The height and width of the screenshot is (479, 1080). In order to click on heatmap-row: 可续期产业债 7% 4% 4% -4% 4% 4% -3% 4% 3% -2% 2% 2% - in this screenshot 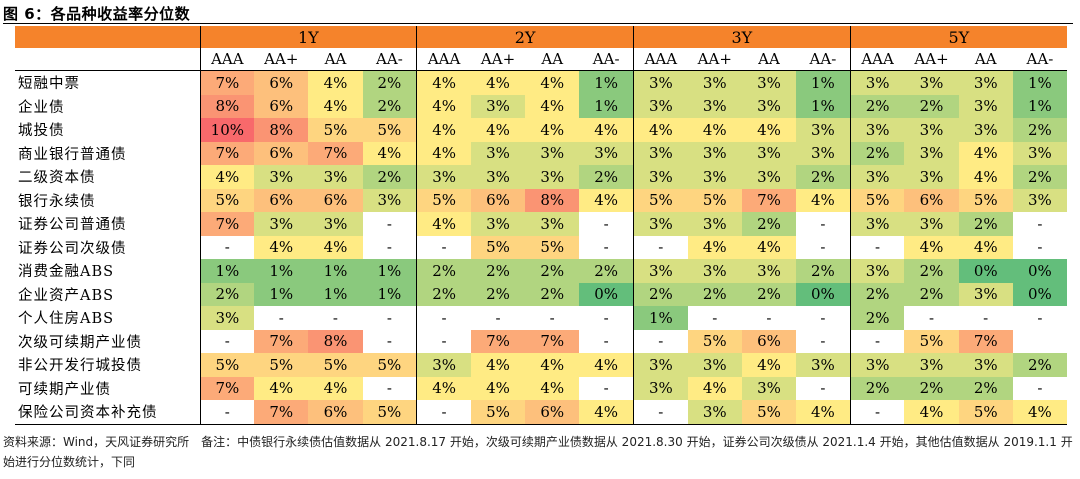, I will do `click(541, 388)`.